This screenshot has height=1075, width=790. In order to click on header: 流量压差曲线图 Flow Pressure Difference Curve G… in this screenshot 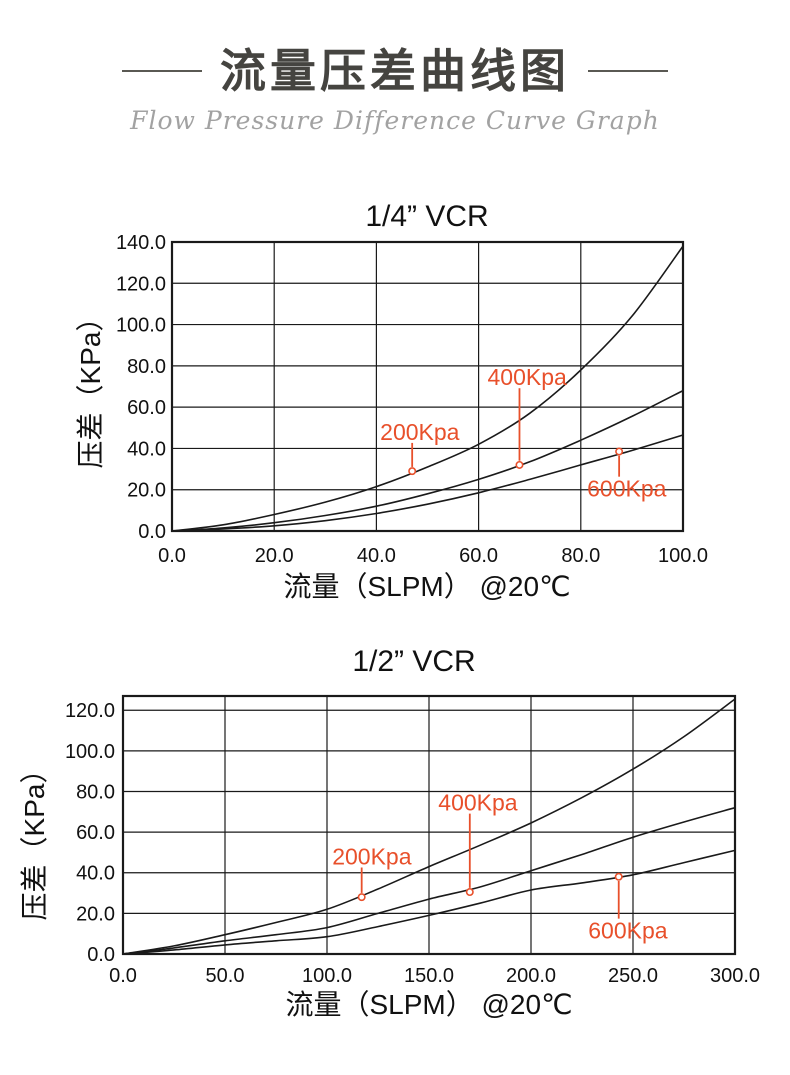, I will do `click(395, 90)`.